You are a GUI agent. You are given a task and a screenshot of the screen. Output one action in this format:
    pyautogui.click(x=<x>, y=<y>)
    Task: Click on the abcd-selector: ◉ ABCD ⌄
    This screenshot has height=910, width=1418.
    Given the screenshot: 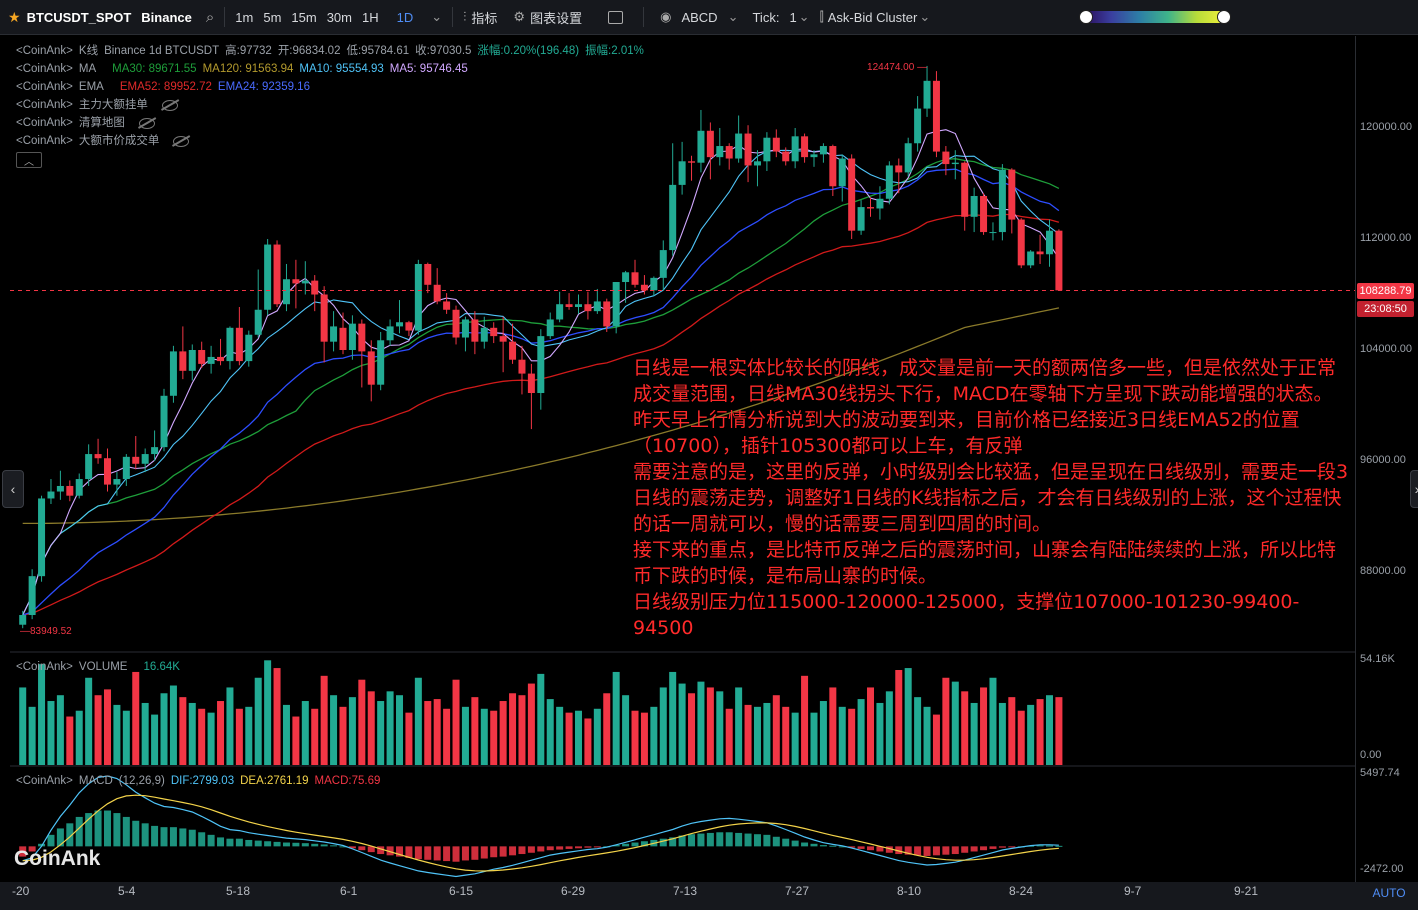 What is the action you would take?
    pyautogui.click(x=696, y=17)
    